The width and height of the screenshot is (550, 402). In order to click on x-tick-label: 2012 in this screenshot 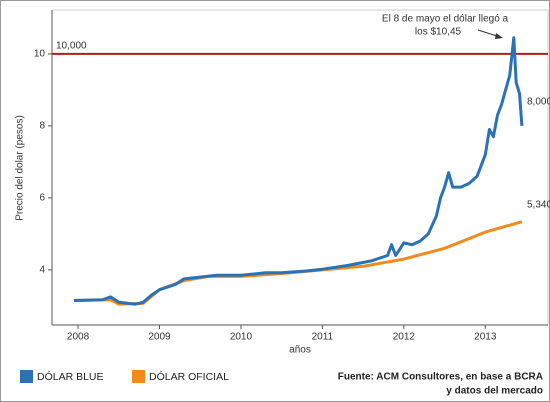, I will do `click(404, 337)`.